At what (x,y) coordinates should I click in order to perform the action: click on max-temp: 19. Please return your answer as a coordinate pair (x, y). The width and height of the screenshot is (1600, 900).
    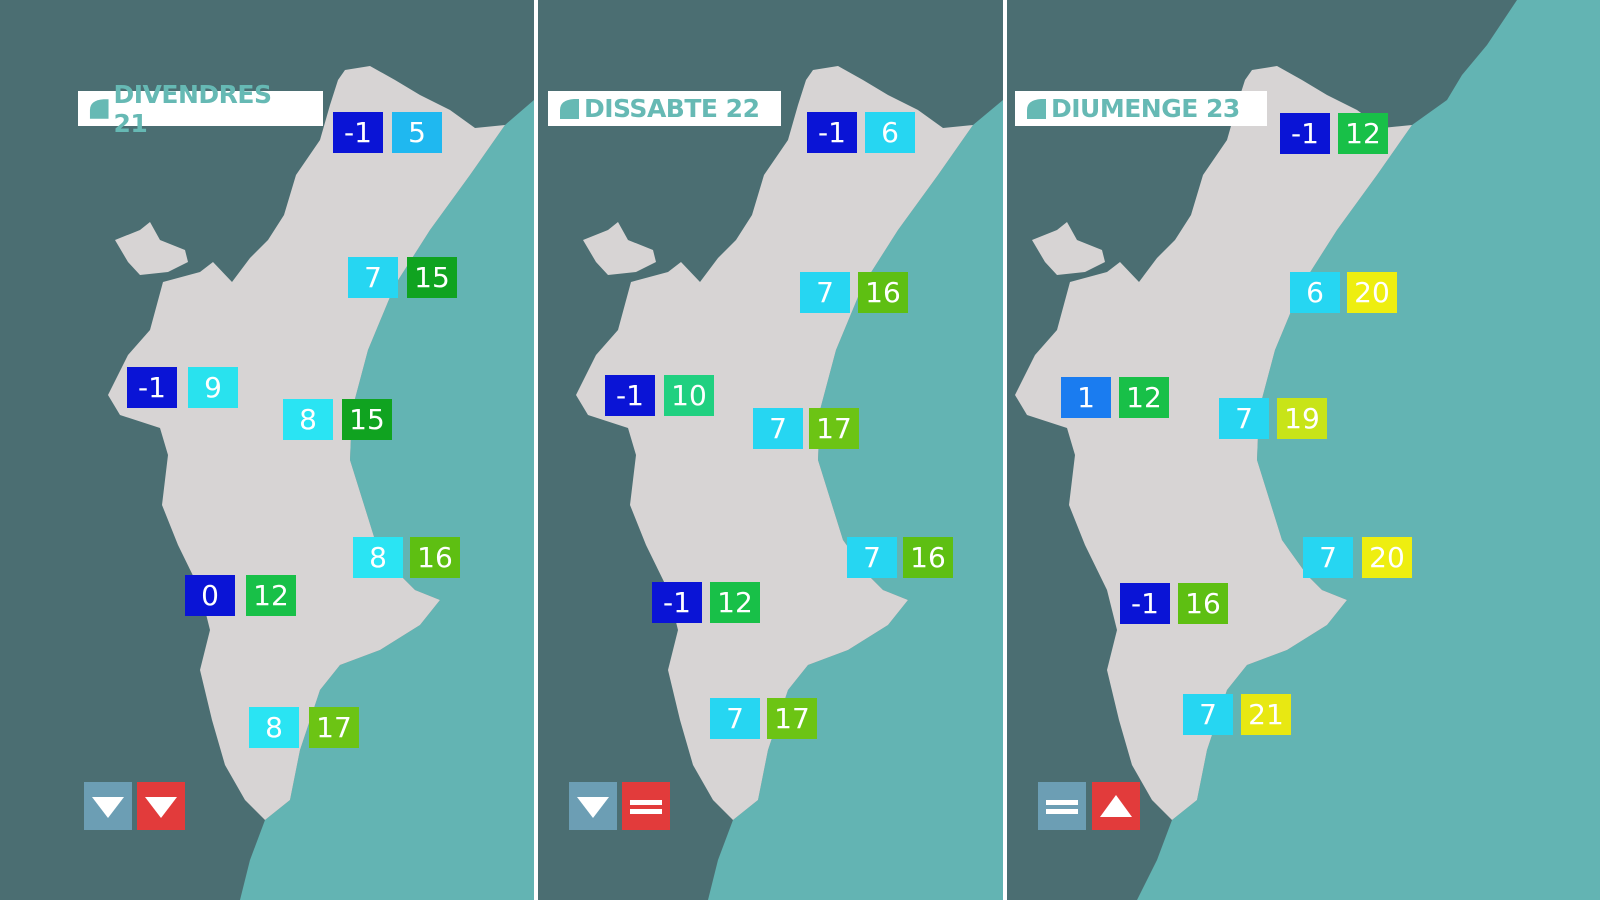
    Looking at the image, I should click on (1302, 418).